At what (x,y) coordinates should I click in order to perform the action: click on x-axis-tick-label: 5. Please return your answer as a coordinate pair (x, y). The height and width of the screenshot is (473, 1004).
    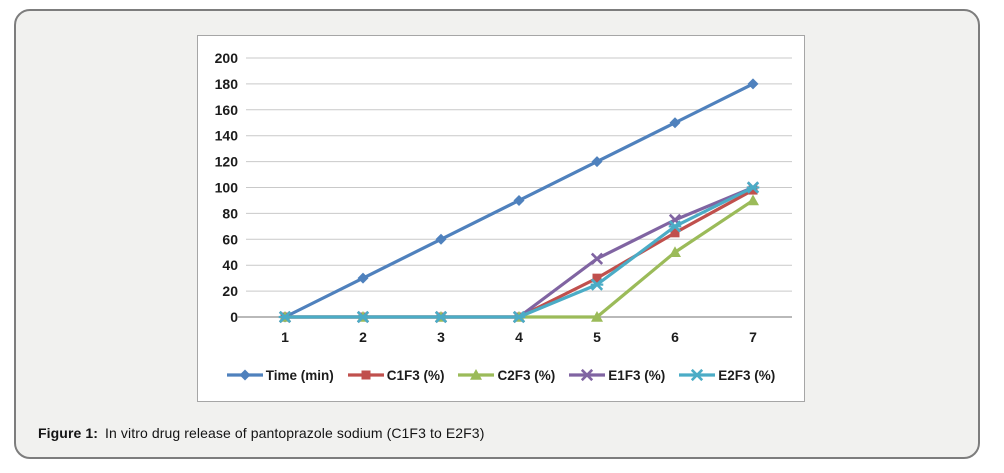
    Looking at the image, I should click on (597, 337).